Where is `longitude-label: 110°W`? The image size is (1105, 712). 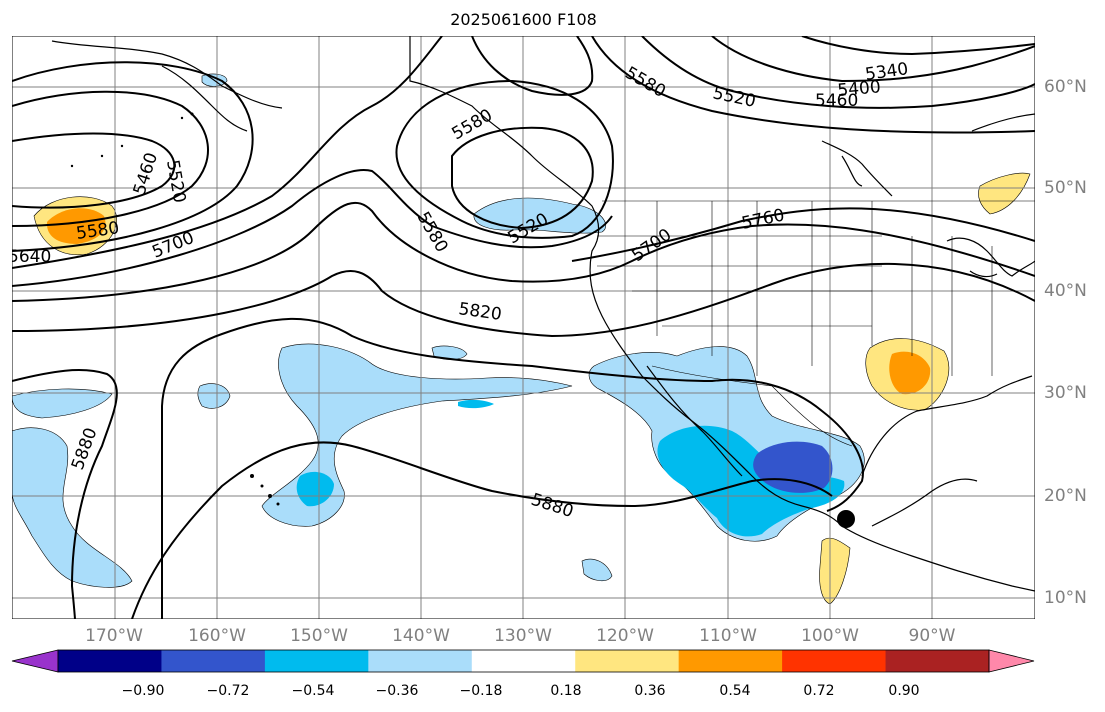 longitude-label: 110°W is located at coordinates (728, 636).